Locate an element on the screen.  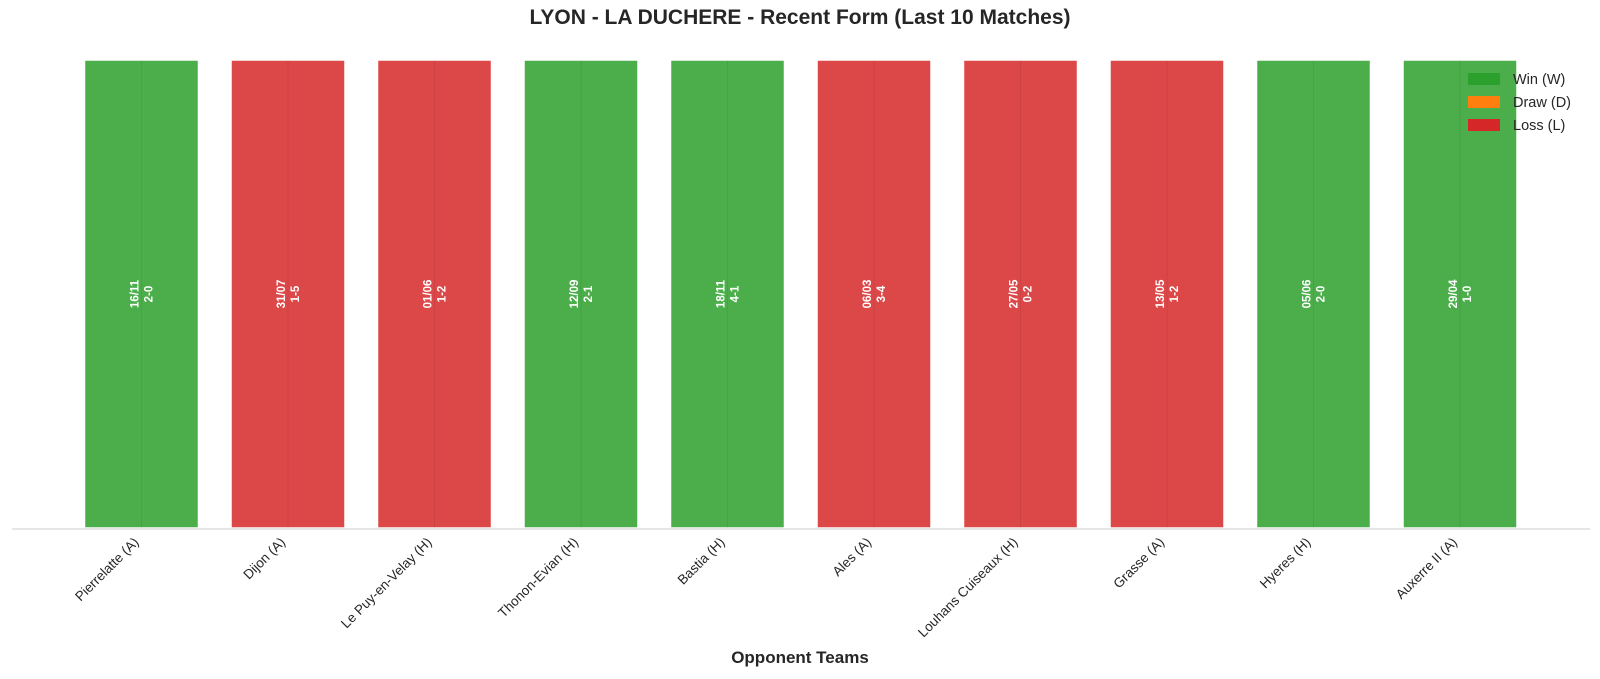
x-tick-label-7: Louhans Cuiseaux (H) is located at coordinates (968, 588).